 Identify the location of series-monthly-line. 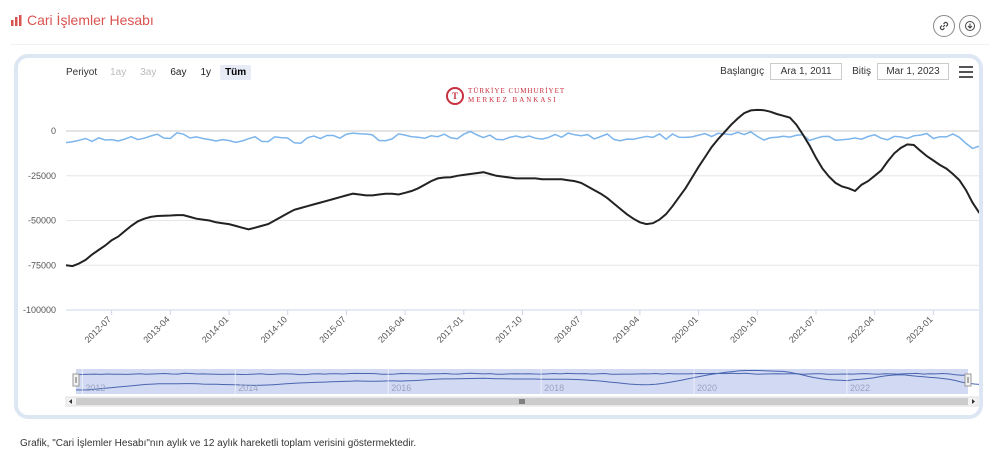
(522, 140).